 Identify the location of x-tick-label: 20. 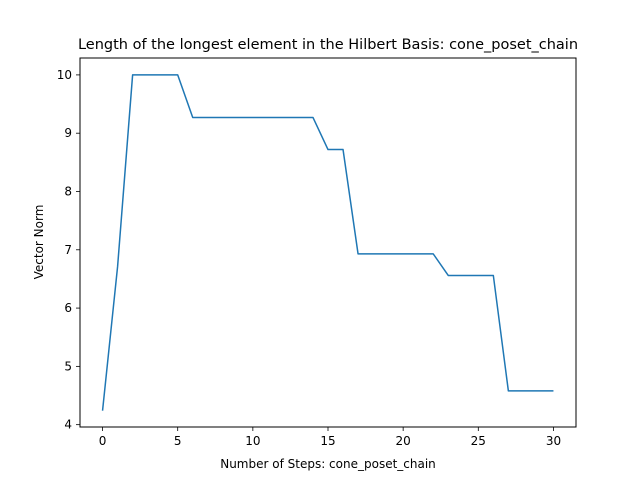
(403, 441).